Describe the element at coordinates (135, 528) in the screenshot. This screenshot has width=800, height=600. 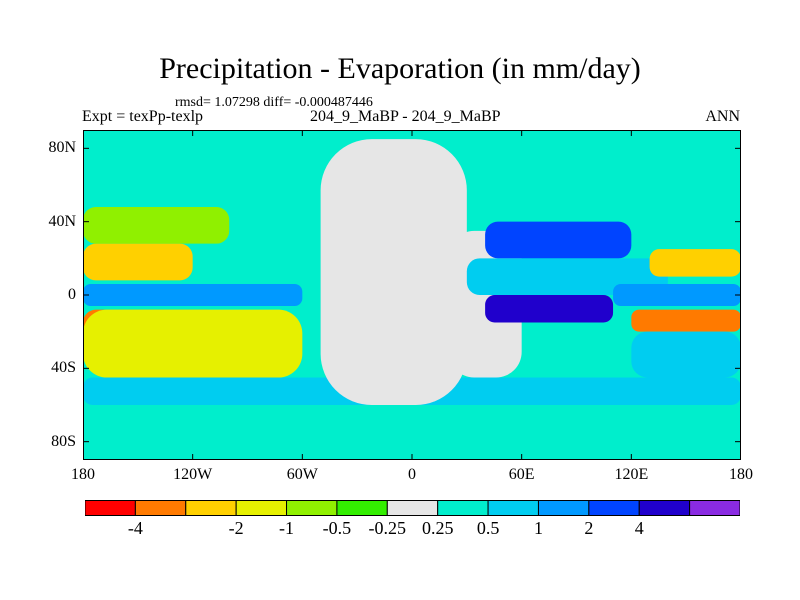
I see `colorbar-level-label: -4` at that location.